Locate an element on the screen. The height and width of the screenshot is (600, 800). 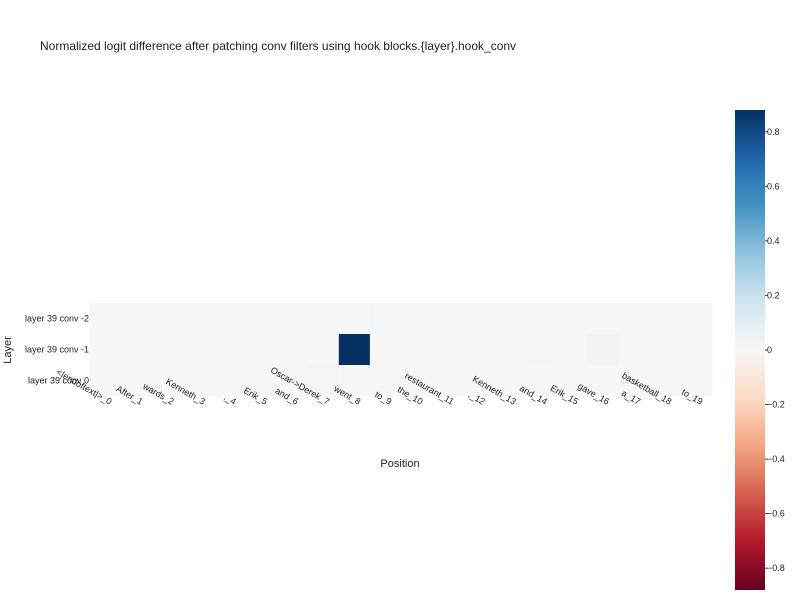
colorbar-ticks: 0.8 0.6 0.4 0.2 0 −0.2 −0.4 −0.6 −0.8 is located at coordinates (775, 350).